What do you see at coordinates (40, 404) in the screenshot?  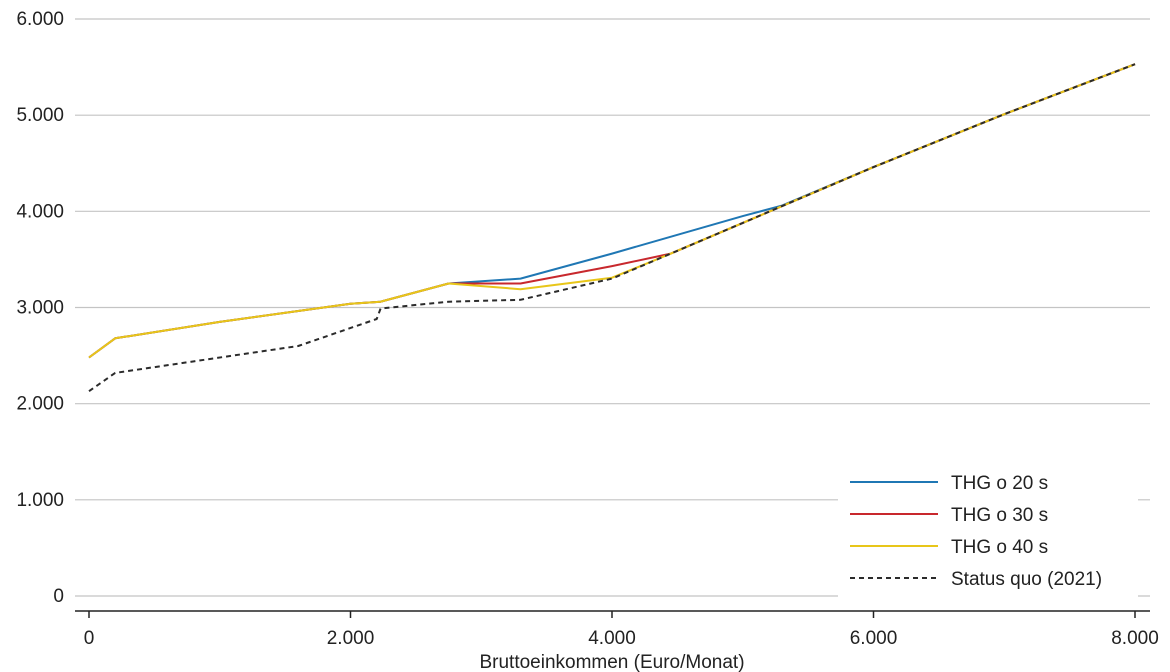 I see `y-tick-label: 2.000` at bounding box center [40, 404].